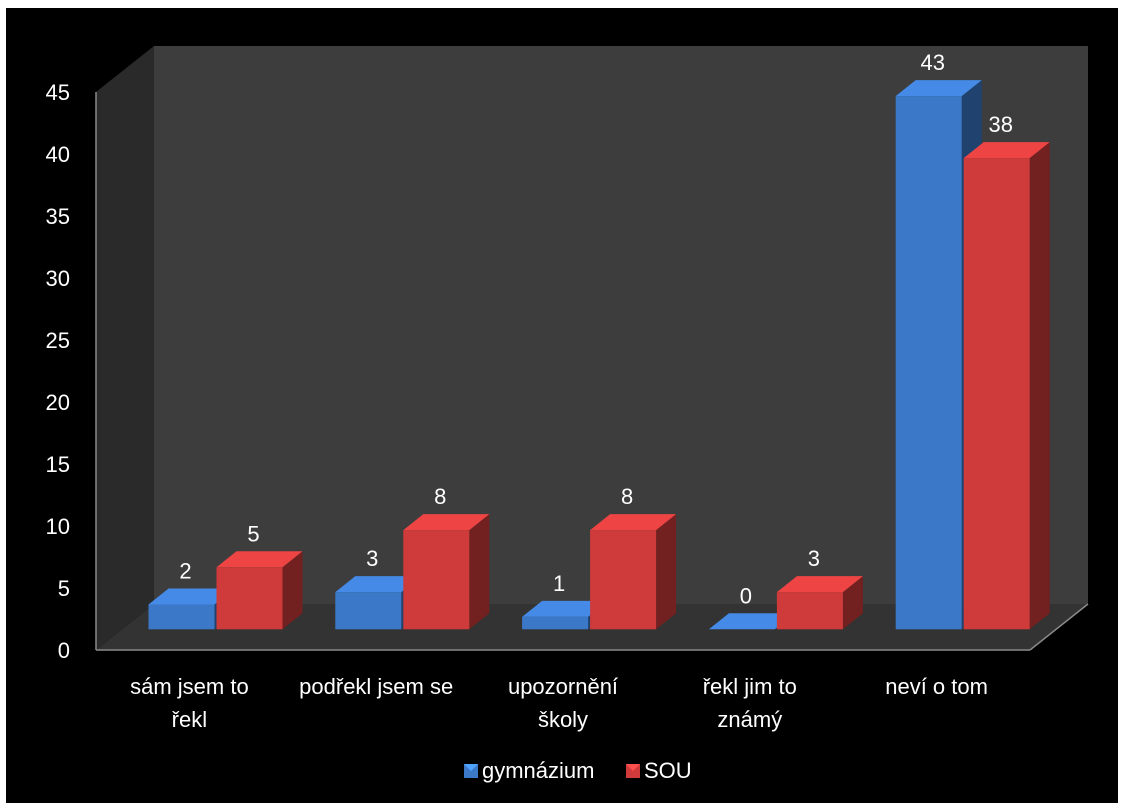  What do you see at coordinates (58, 340) in the screenshot?
I see `y-tick-label: 25` at bounding box center [58, 340].